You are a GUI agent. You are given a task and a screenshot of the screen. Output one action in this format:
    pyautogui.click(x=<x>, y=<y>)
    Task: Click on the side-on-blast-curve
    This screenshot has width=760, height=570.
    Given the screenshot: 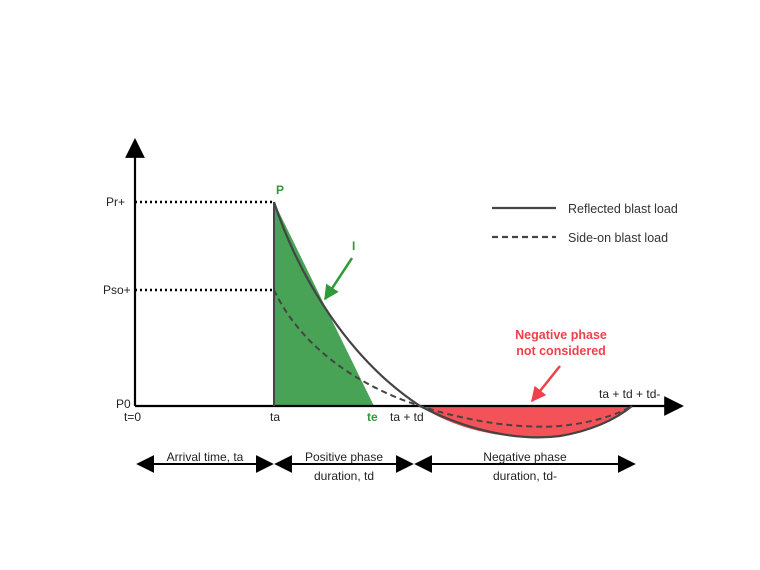 What is the action you would take?
    pyautogui.click(x=453, y=358)
    